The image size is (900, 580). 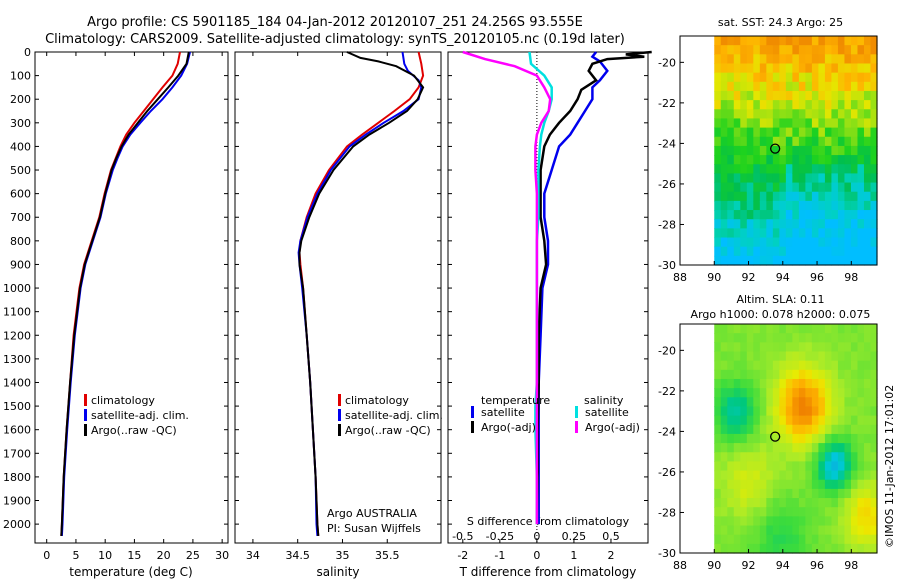 I want to click on y-tick-label: 1000, so click(x=17, y=288).